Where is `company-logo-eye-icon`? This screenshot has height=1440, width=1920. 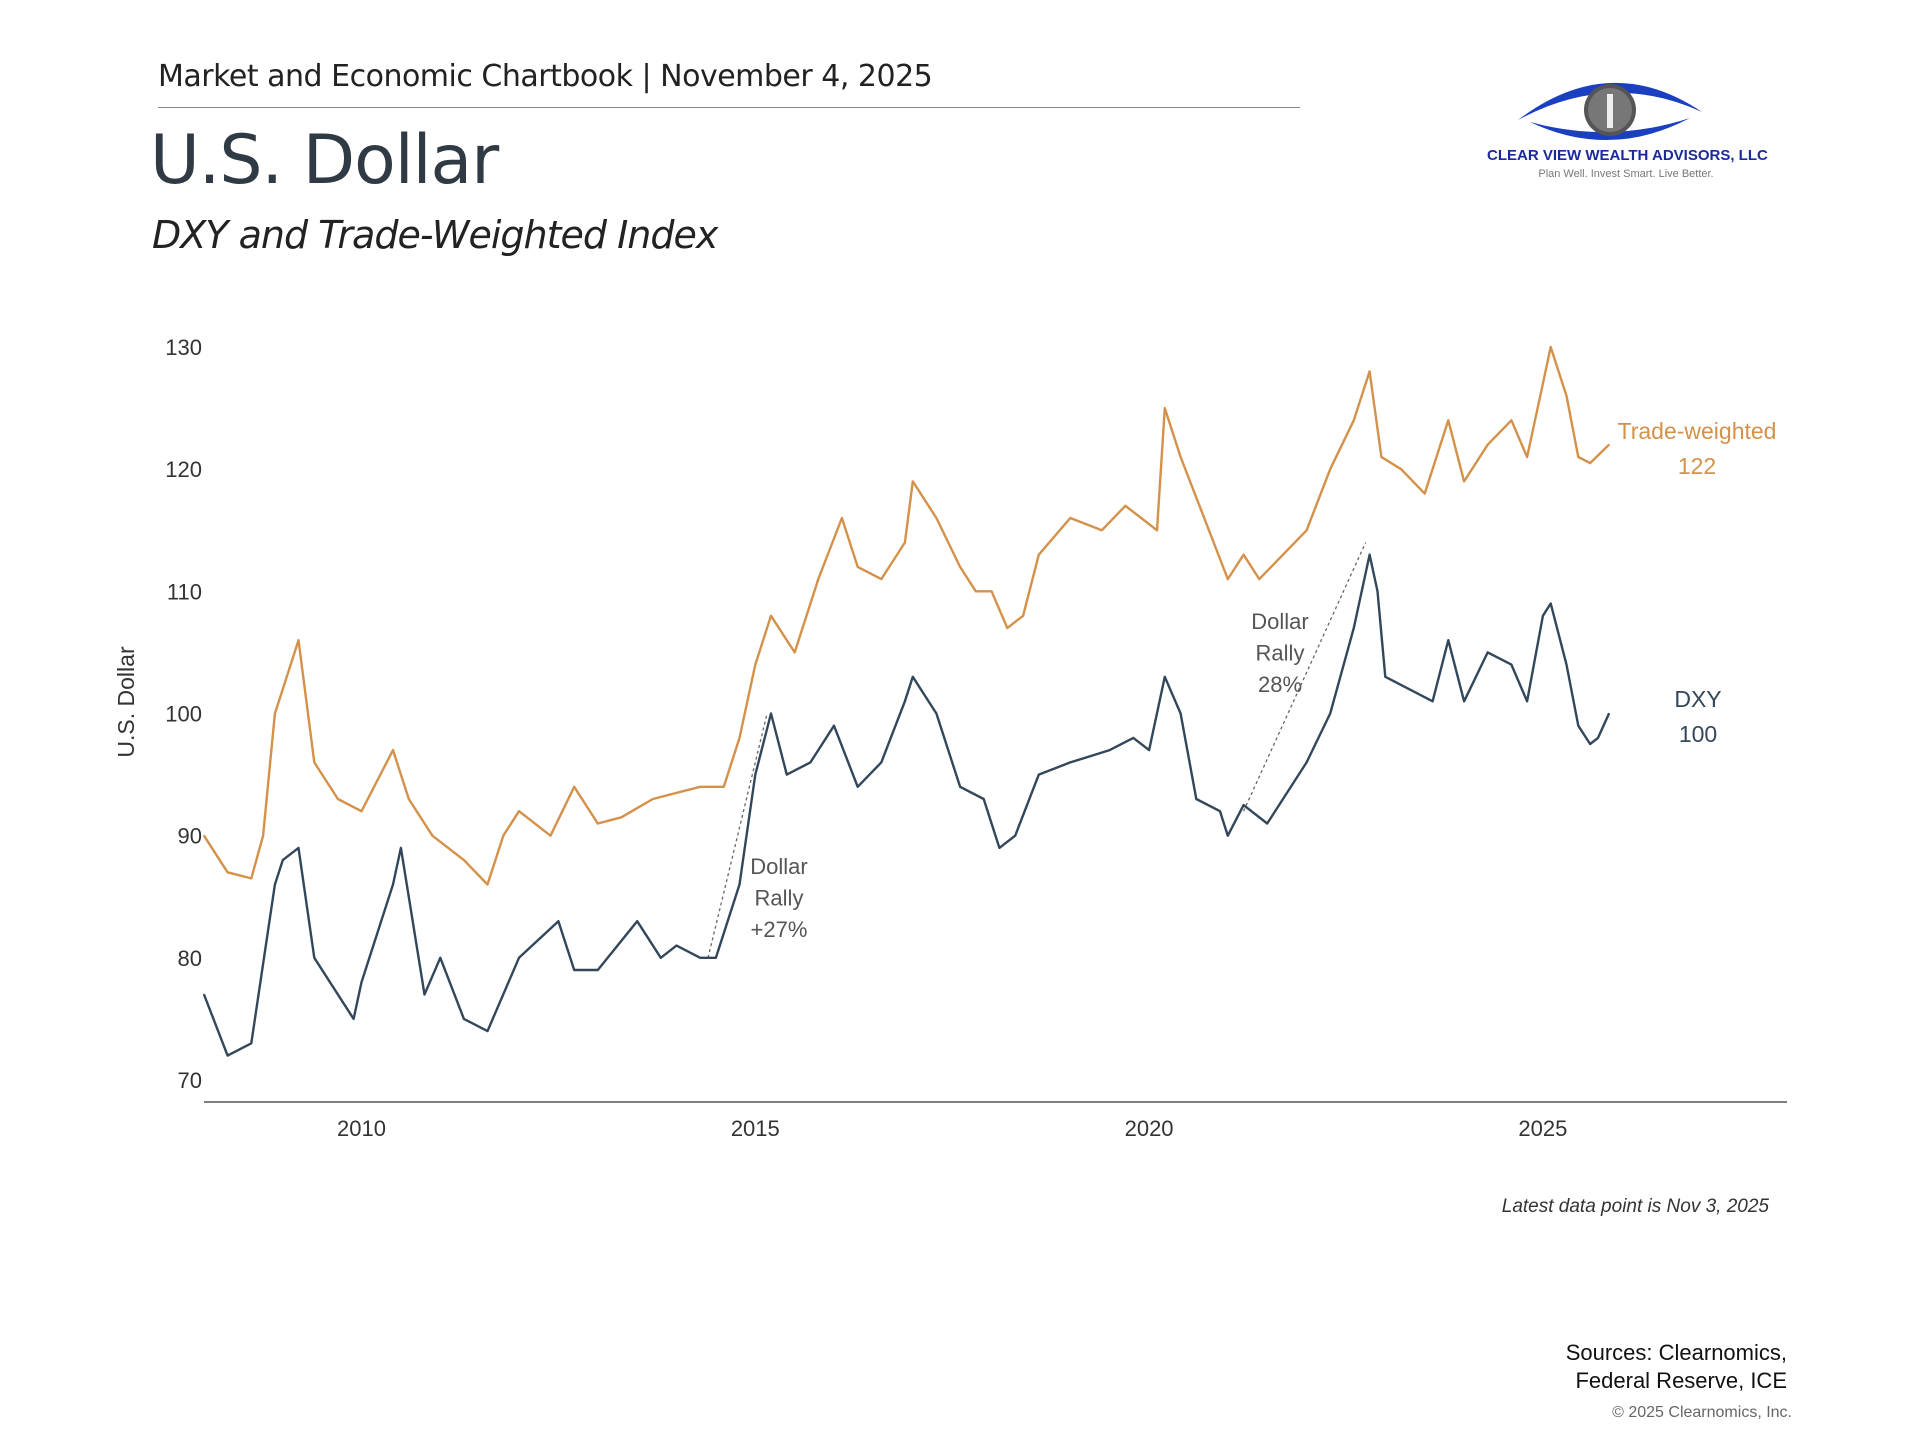
company-logo-eye-icon is located at coordinates (1610, 111).